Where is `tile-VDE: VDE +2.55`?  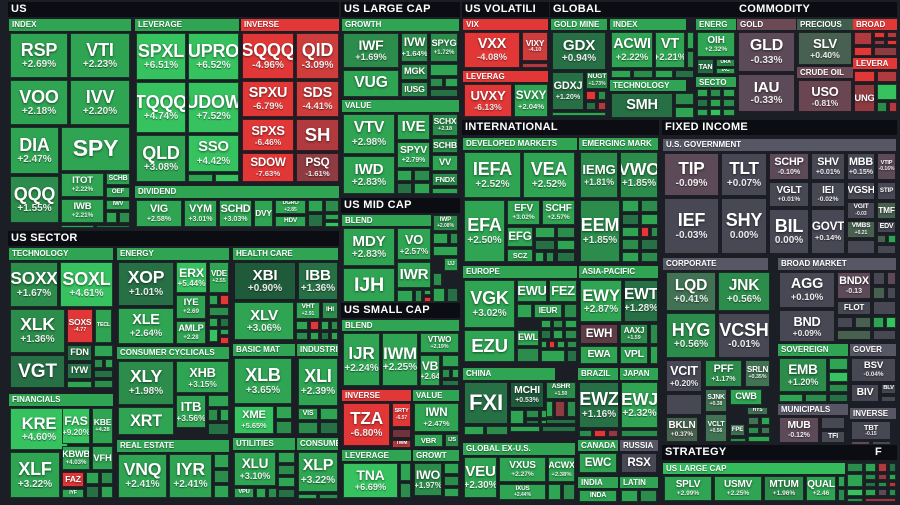
tile-VDE: VDE +2.55 is located at coordinates (219, 277).